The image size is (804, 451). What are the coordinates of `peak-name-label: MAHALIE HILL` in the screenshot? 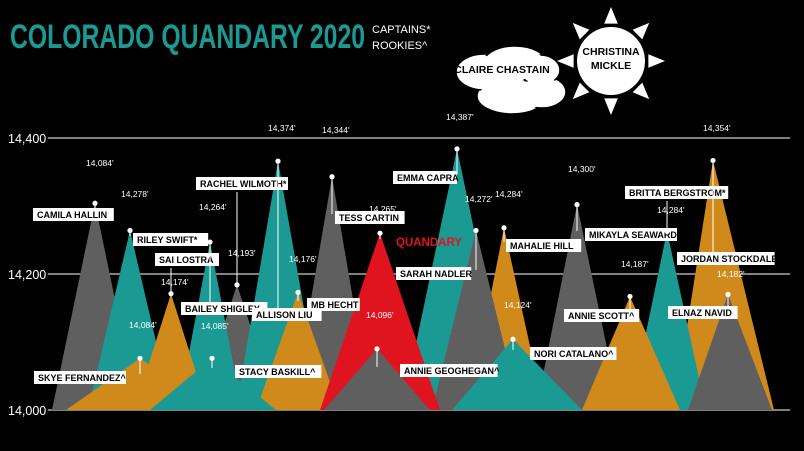 It's located at (542, 246).